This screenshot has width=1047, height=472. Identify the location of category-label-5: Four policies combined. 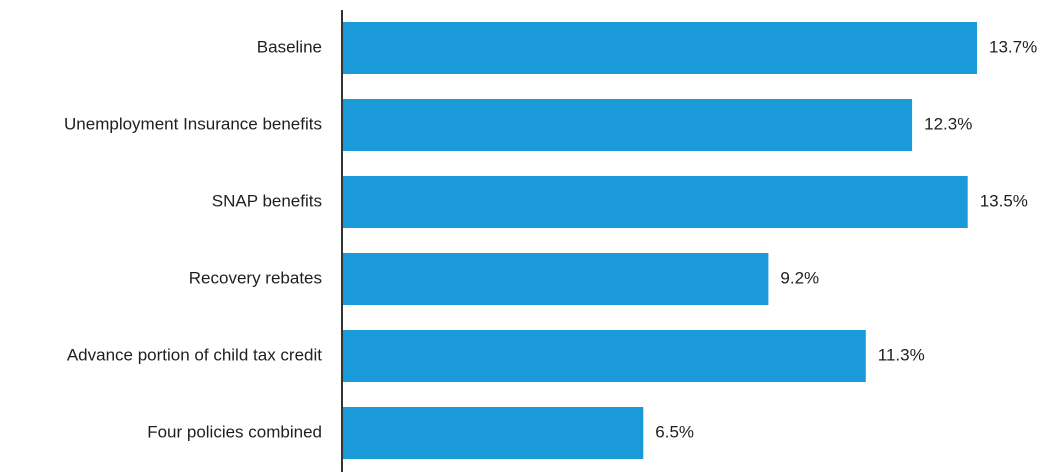
(234, 431).